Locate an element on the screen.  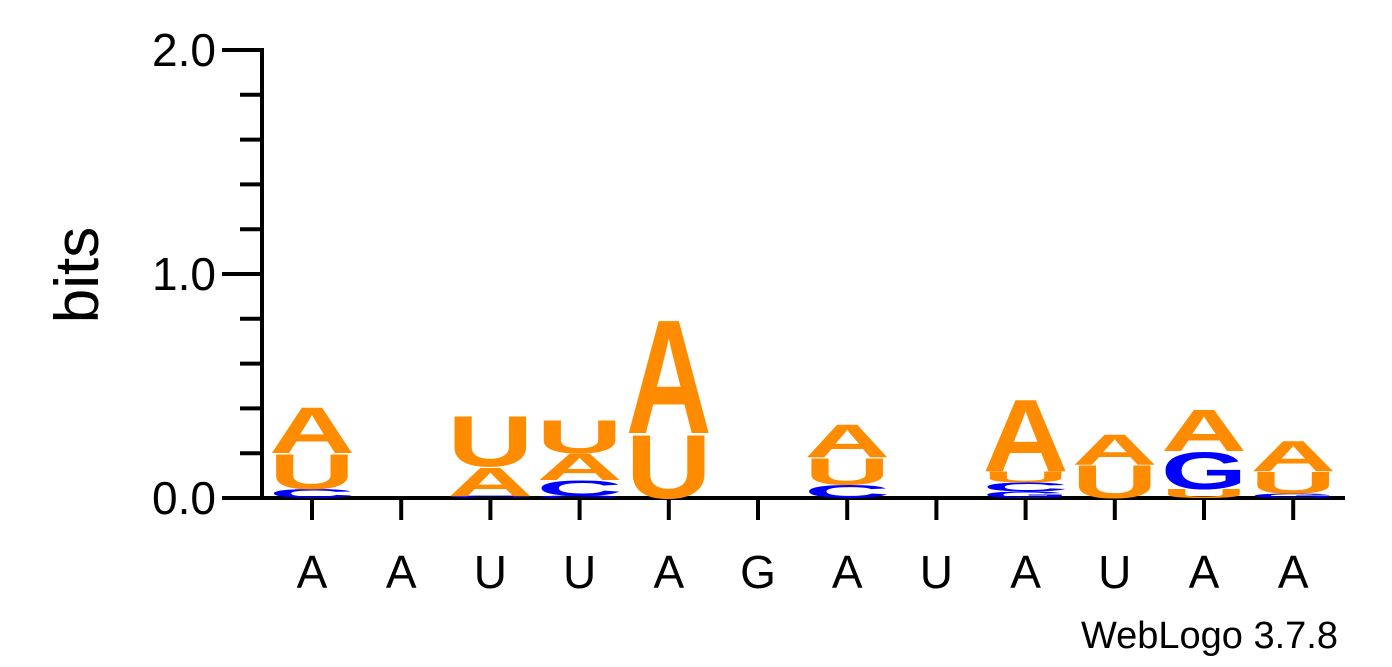
y-tick-label: 2.0 is located at coordinates (184, 50).